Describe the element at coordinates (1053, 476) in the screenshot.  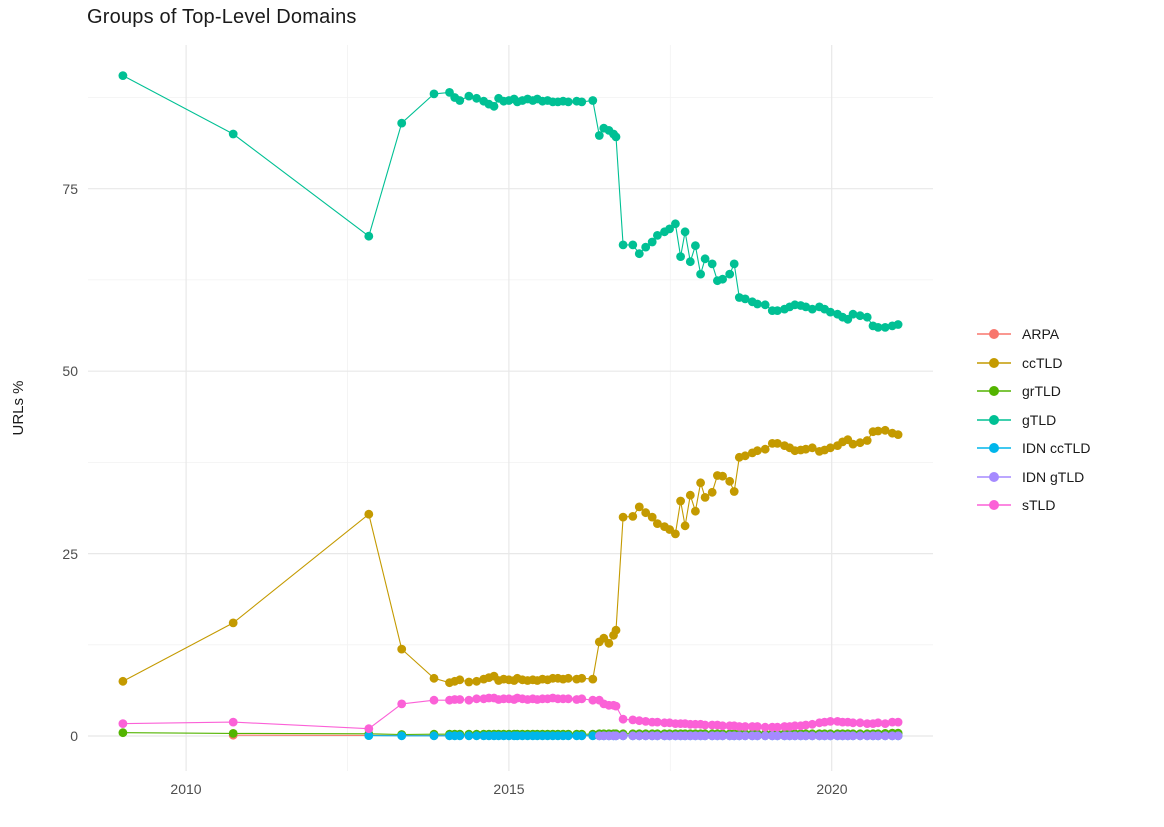
I see `legend-label: IDN gTLD` at that location.